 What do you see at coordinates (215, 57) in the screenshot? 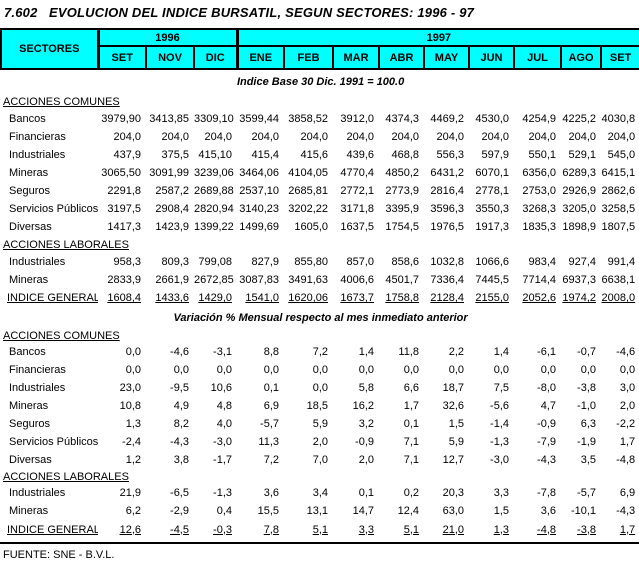
I see `month-header: DIC` at bounding box center [215, 57].